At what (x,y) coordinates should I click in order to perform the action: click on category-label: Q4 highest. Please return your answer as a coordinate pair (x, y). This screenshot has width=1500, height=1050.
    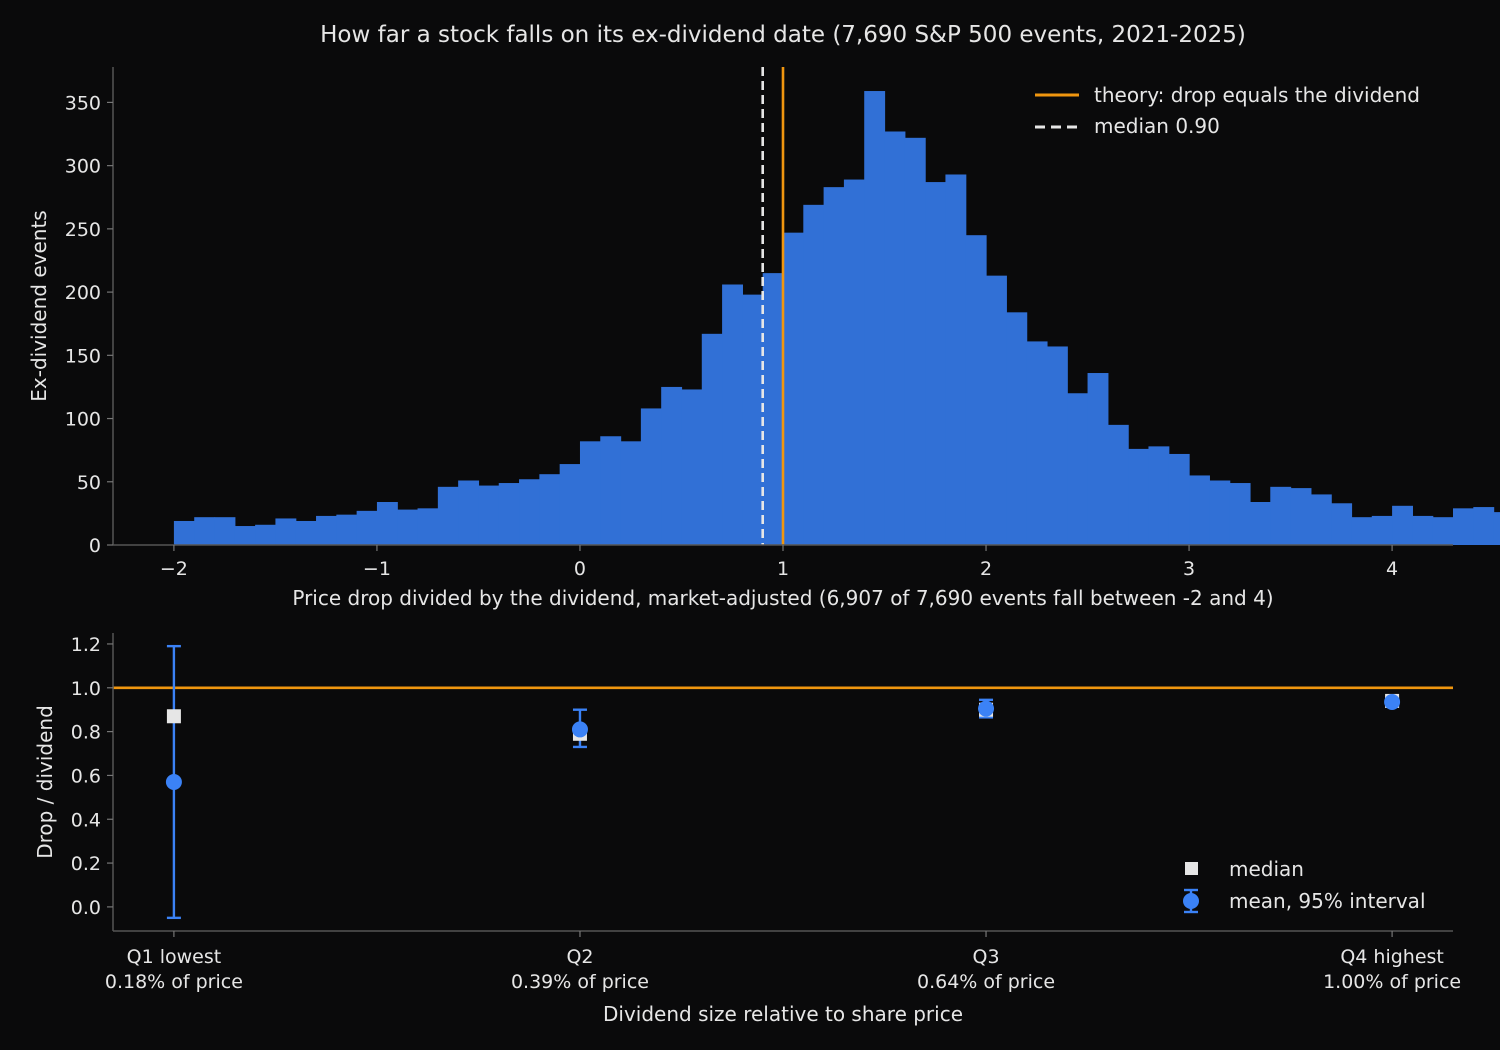
    Looking at the image, I should click on (1392, 957).